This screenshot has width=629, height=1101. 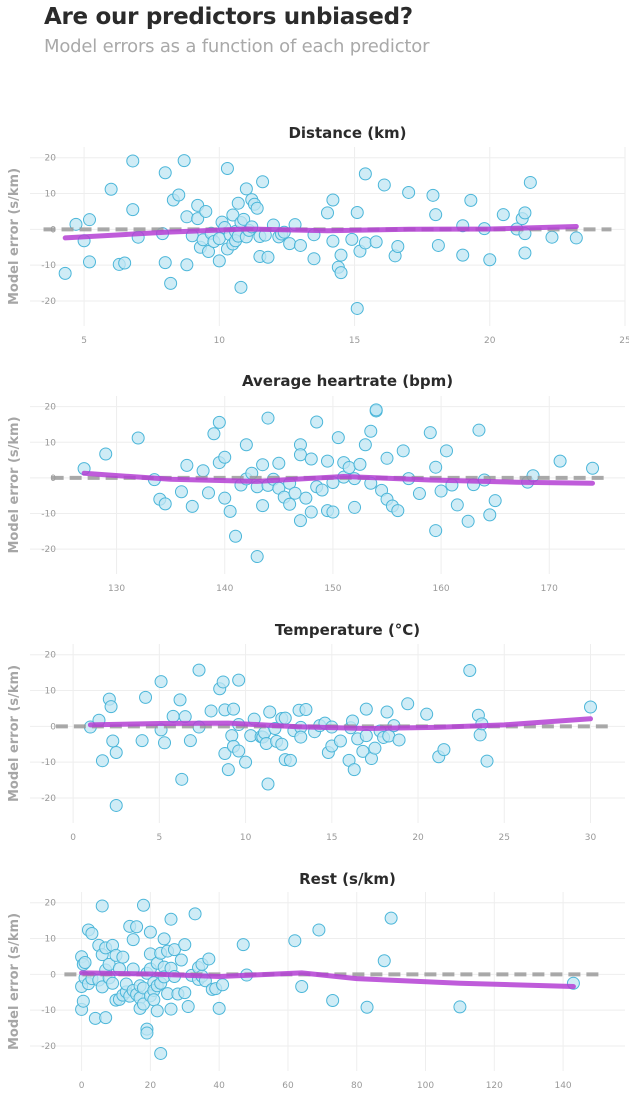 What do you see at coordinates (331, 838) in the screenshot?
I see `x-tick-label: 15` at bounding box center [331, 838].